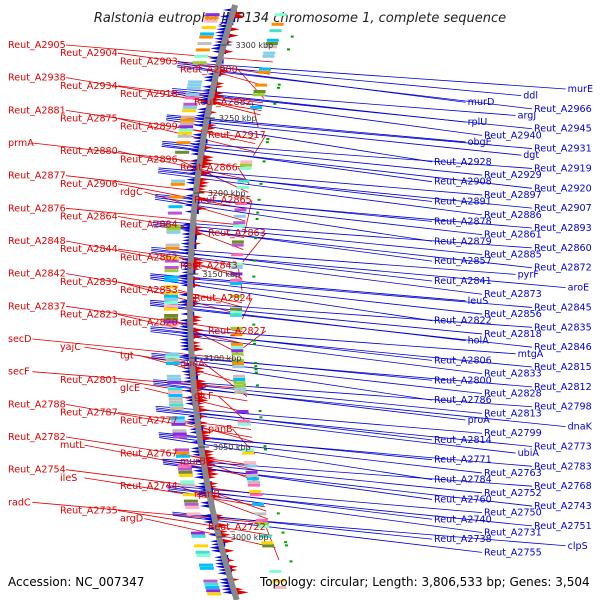 The width and height of the screenshot is (600, 600). Describe the element at coordinates (563, 327) in the screenshot. I see `reverse-gene-label: Reut_A2835` at that location.